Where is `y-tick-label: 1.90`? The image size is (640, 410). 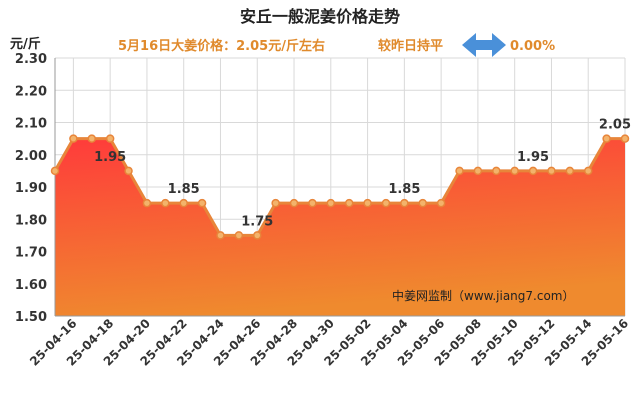
y-tick-label: 1.90 is located at coordinates (31, 188).